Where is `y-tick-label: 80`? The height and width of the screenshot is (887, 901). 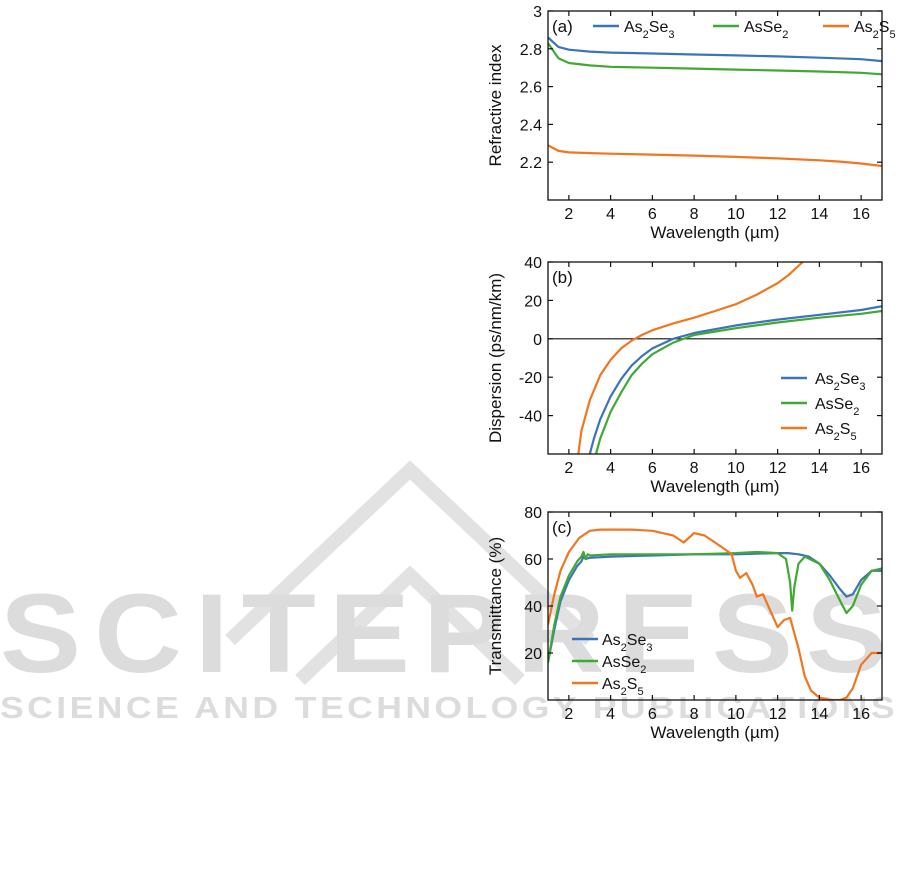
y-tick-label: 80 is located at coordinates (533, 513).